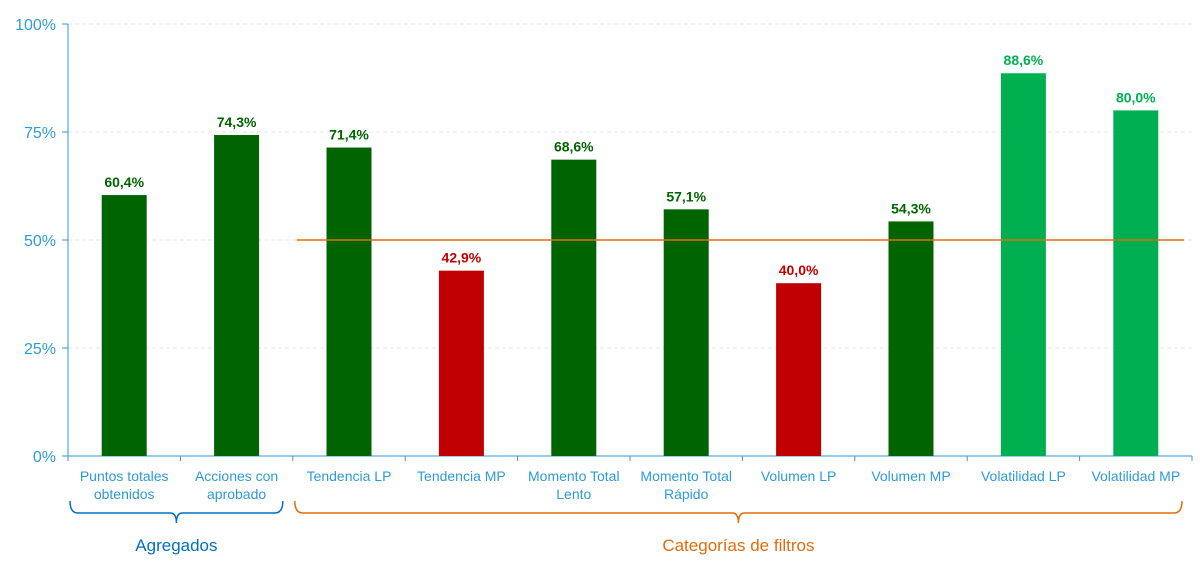 Image resolution: width=1200 pixels, height=571 pixels. What do you see at coordinates (738, 545) in the screenshot?
I see `group-label: Categorías de filtros` at bounding box center [738, 545].